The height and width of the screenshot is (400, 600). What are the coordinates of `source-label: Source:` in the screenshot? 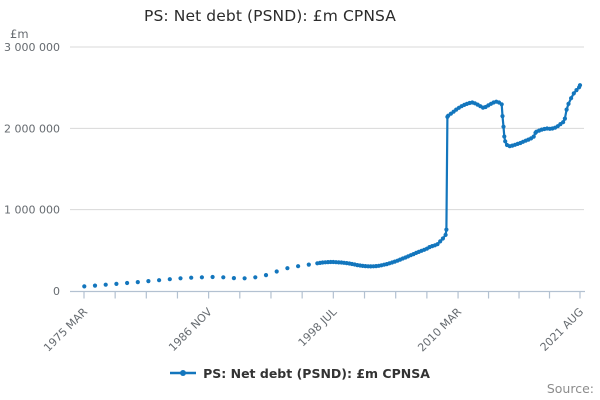 It's located at (570, 388).